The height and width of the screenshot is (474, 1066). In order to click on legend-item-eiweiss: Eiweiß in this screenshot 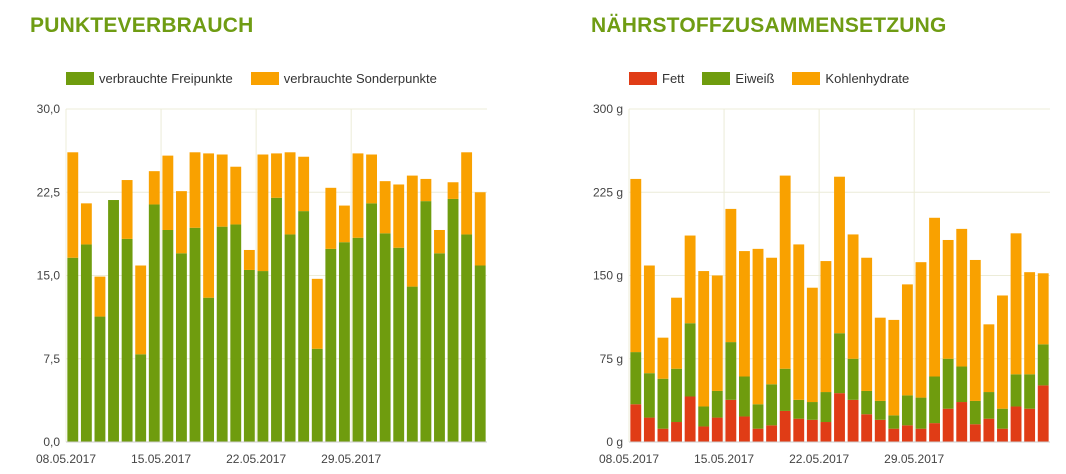, I will do `click(738, 78)`.